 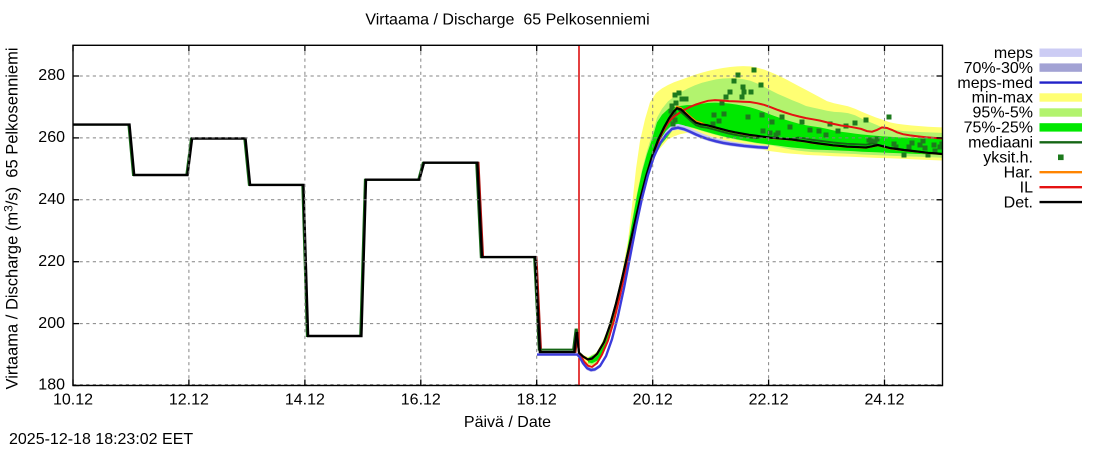 What do you see at coordinates (653, 399) in the screenshot?
I see `svg-text: 20.12` at bounding box center [653, 399].